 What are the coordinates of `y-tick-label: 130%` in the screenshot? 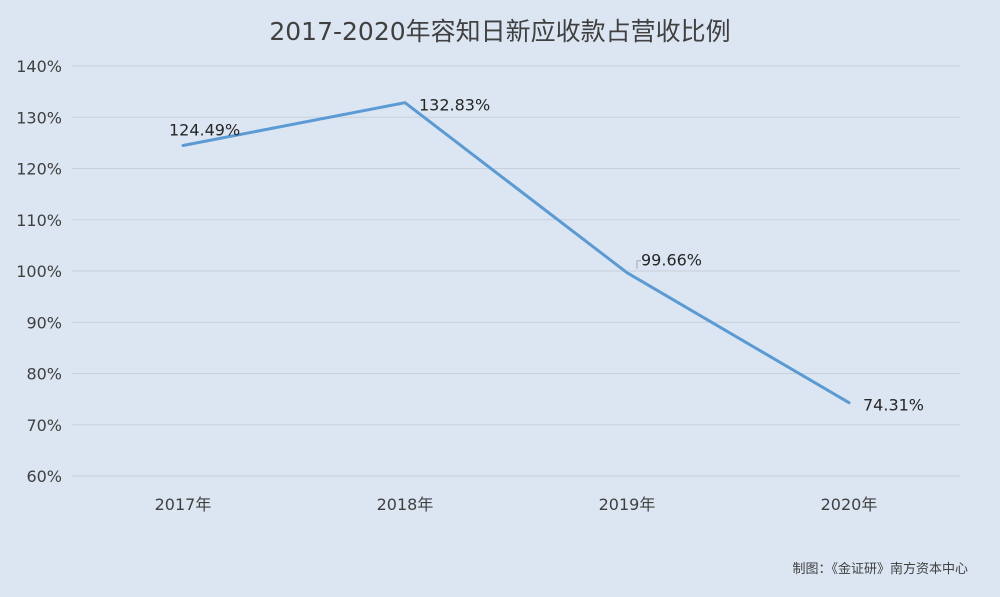 It's located at (39, 117).